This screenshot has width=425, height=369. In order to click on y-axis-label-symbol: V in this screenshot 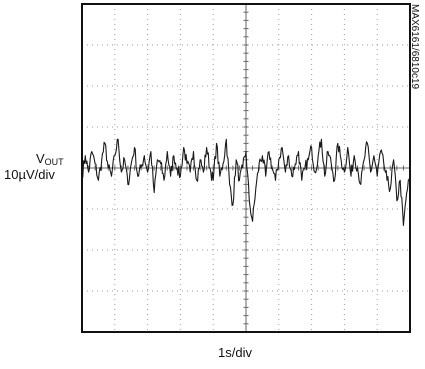, I will do `click(40, 158)`.